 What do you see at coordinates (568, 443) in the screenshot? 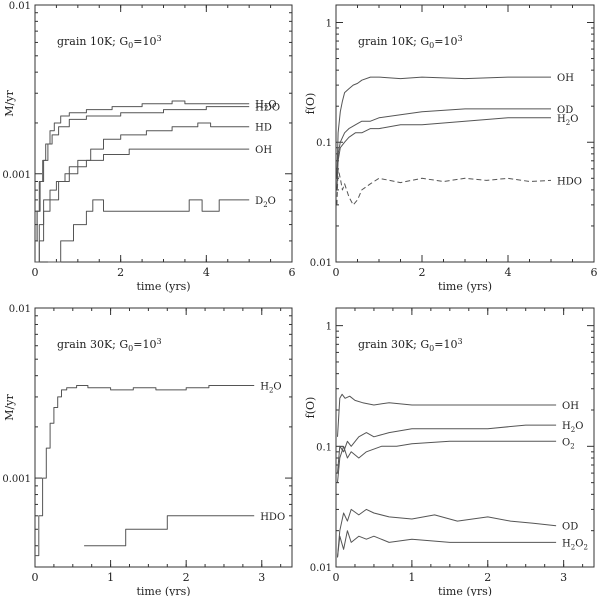
I see `series-label-o2: O2` at bounding box center [568, 443].